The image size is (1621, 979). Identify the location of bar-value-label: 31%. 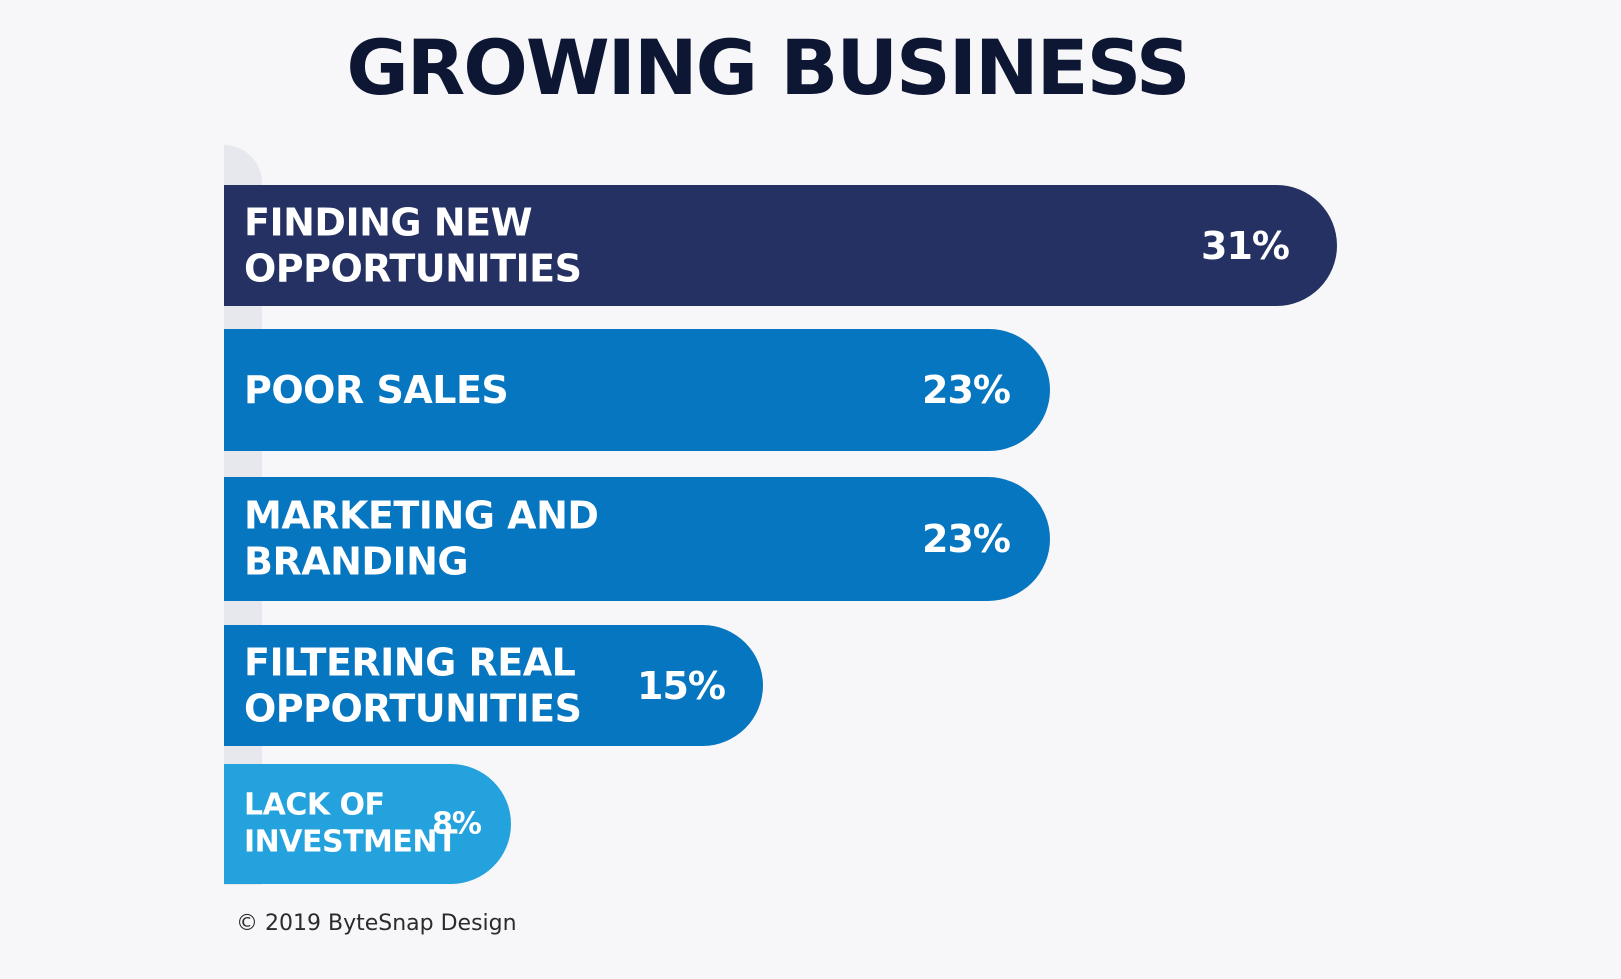
(1245, 245).